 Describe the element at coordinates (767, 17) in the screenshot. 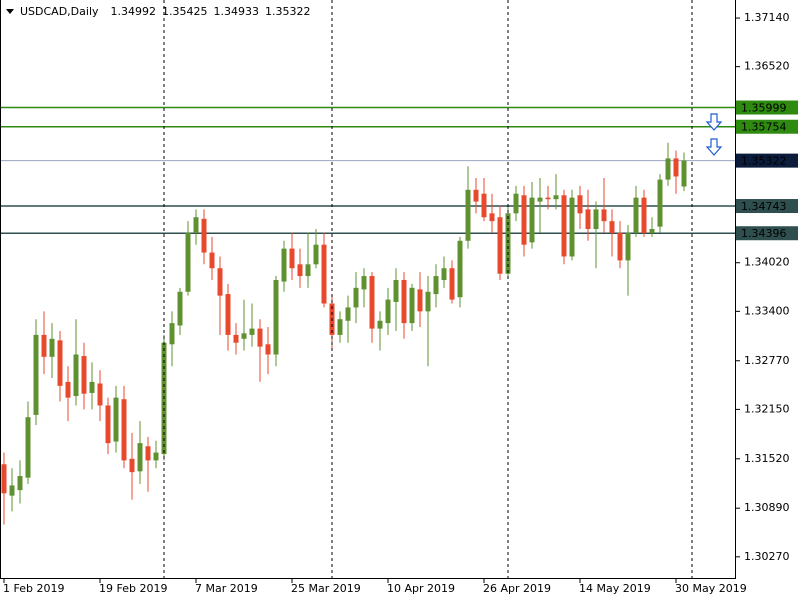

I see `y-tick-label: 1.37140` at that location.